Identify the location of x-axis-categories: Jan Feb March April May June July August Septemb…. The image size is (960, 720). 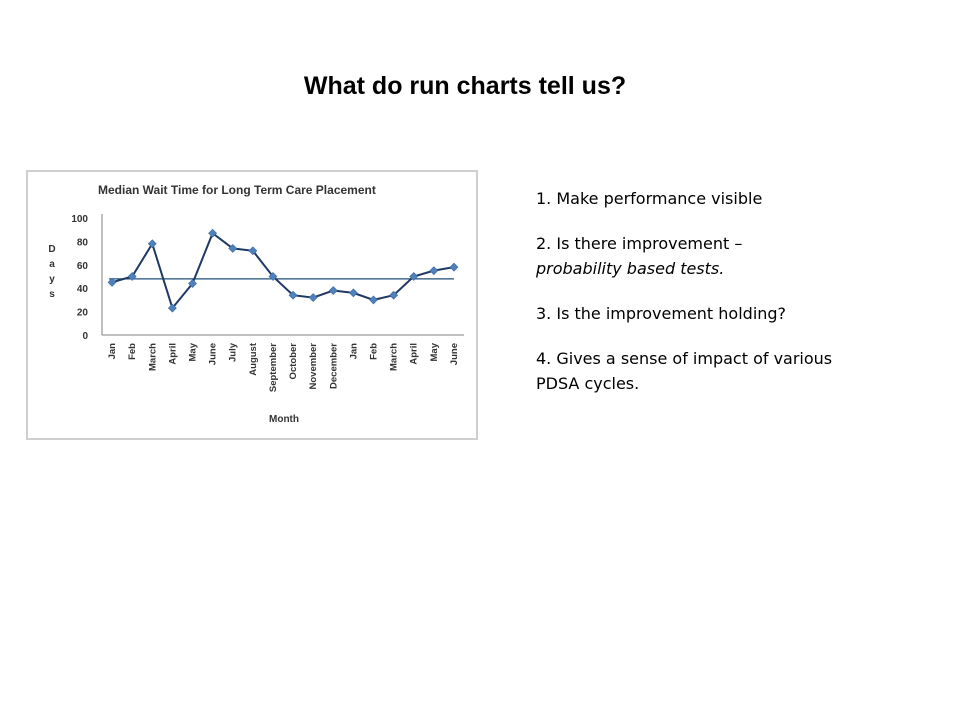
(283, 367).